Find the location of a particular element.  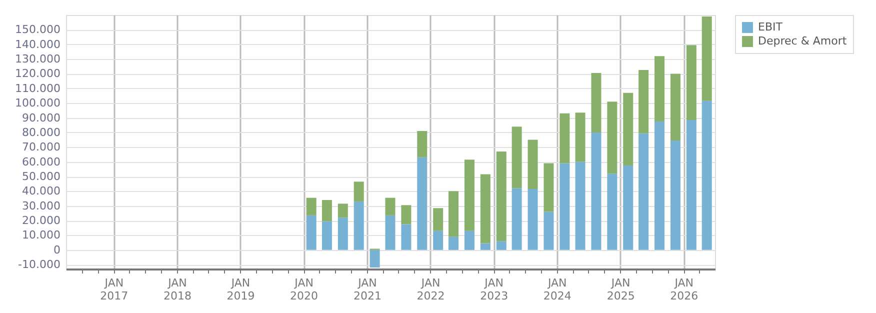

y-tick-label: 10.000 is located at coordinates (41, 235).